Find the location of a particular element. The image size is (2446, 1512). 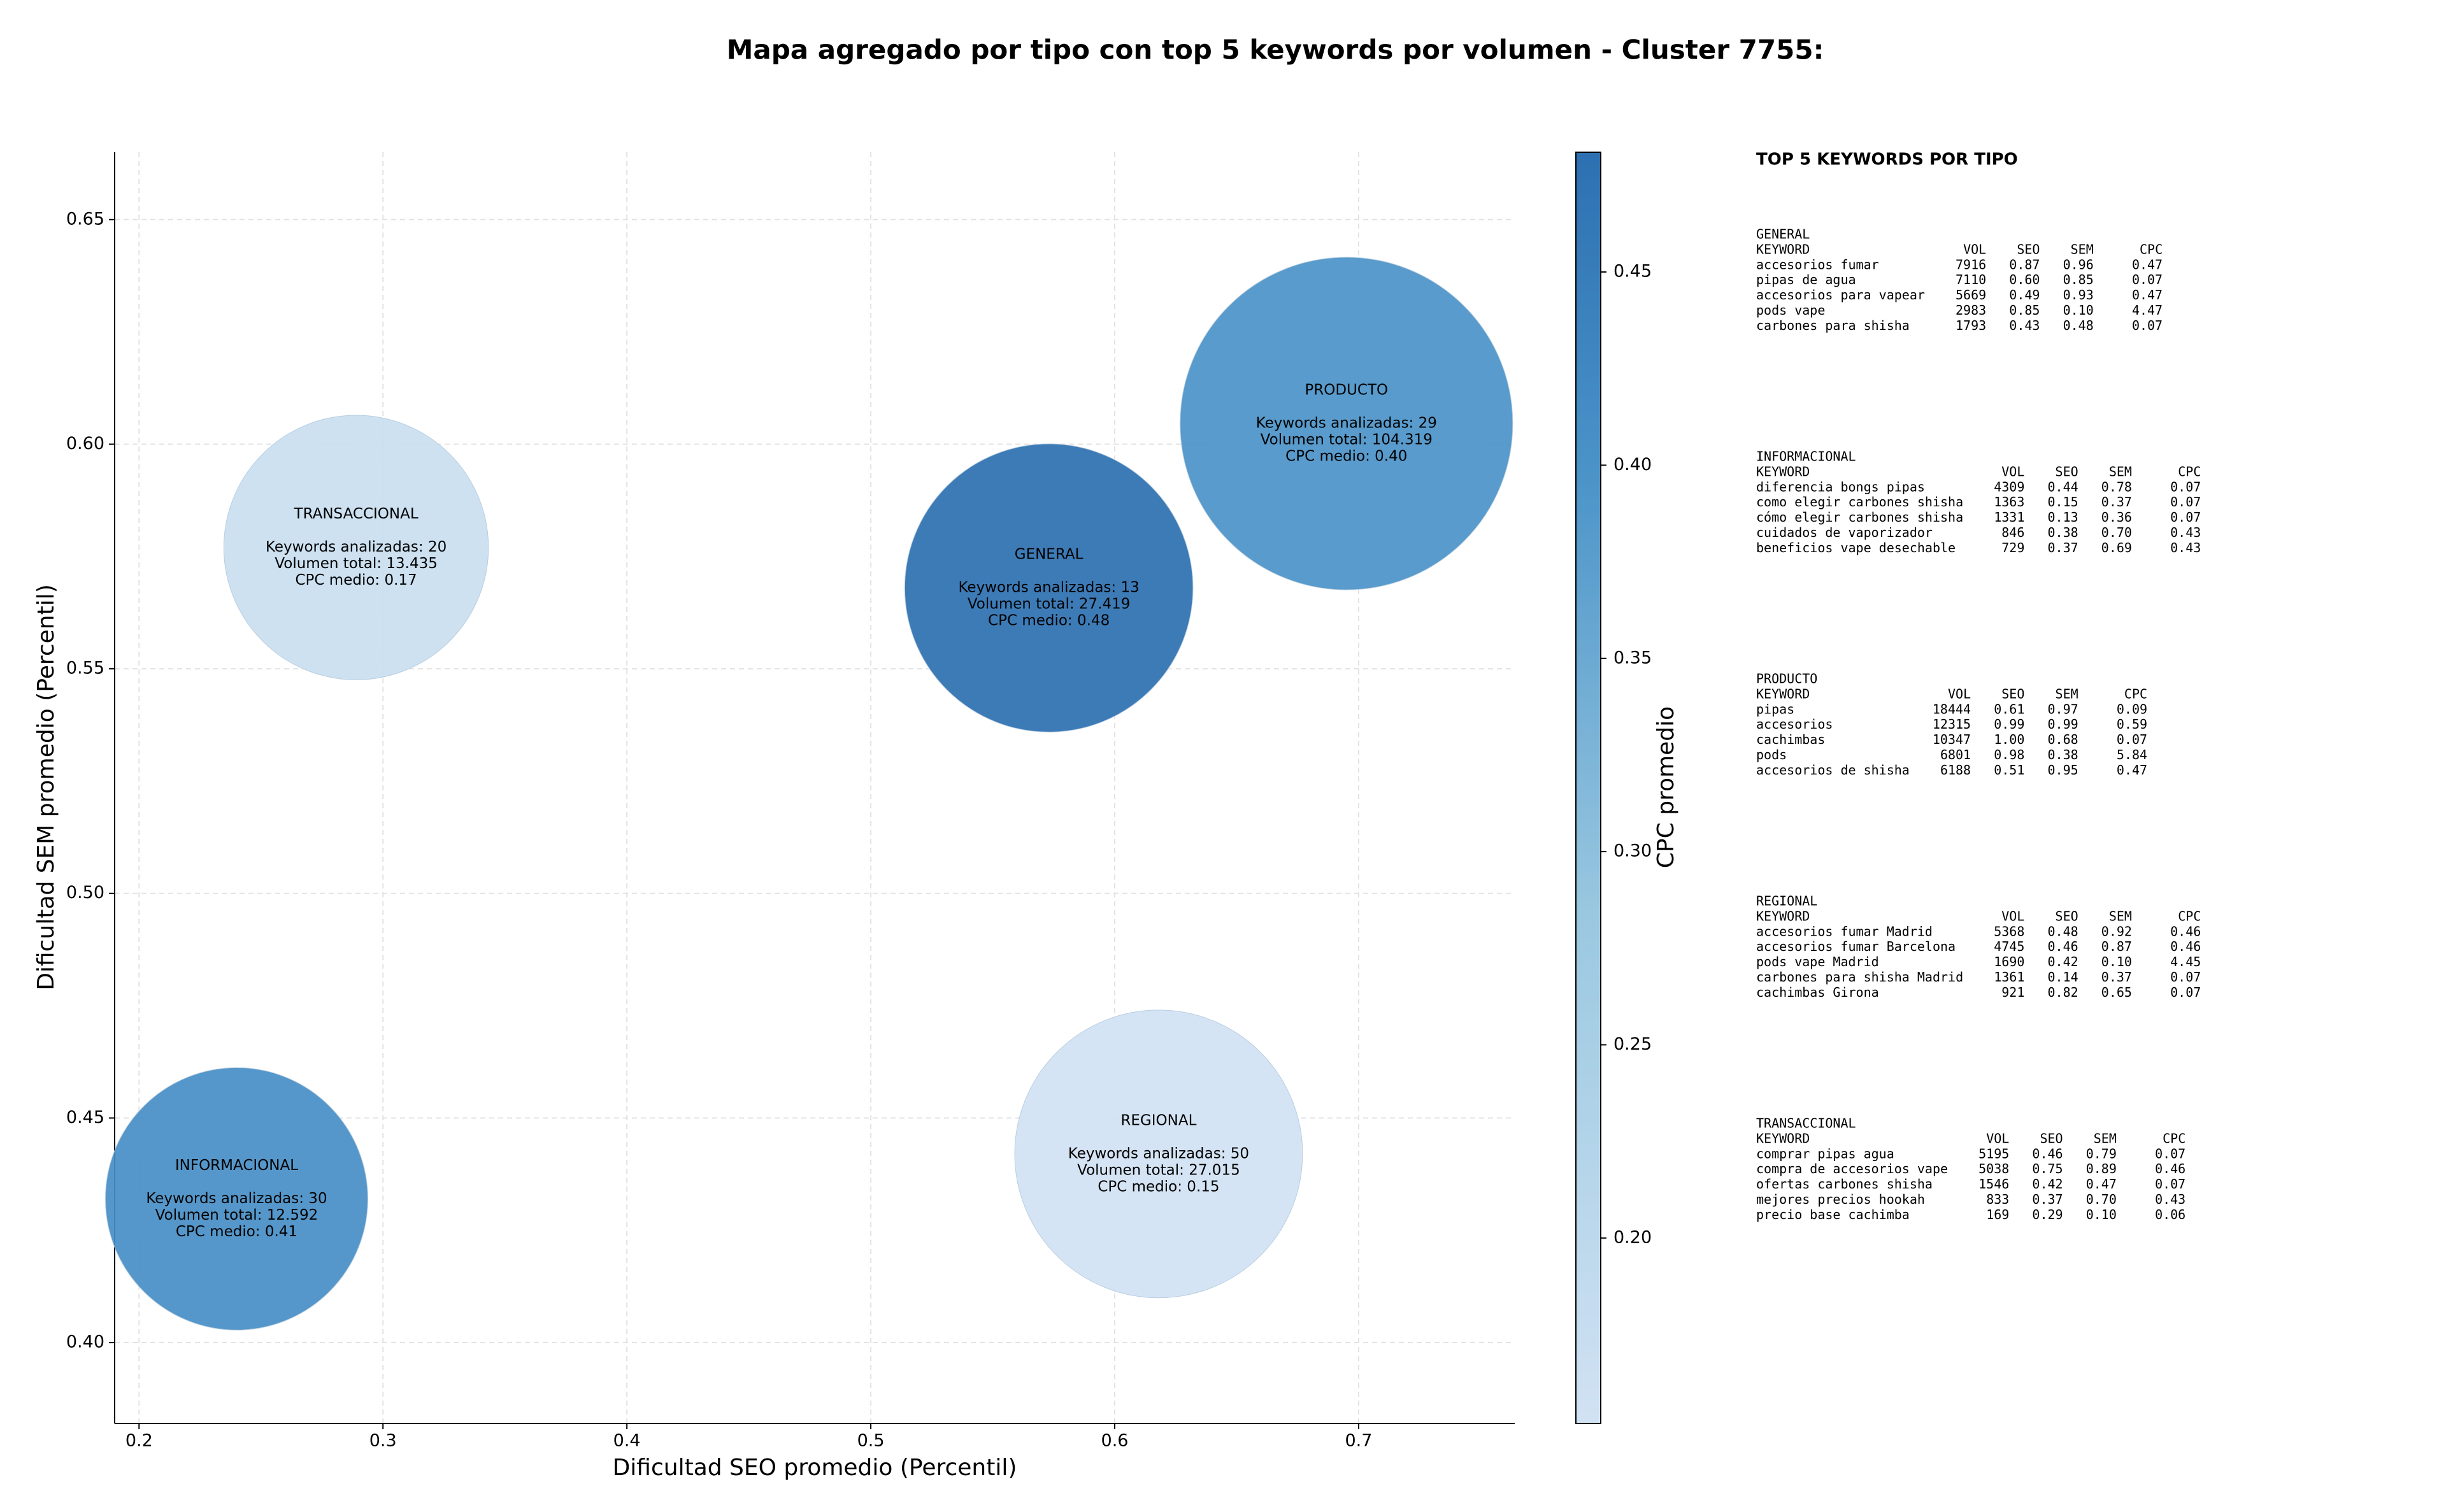

table-cell: pods vape is located at coordinates (1791, 310).